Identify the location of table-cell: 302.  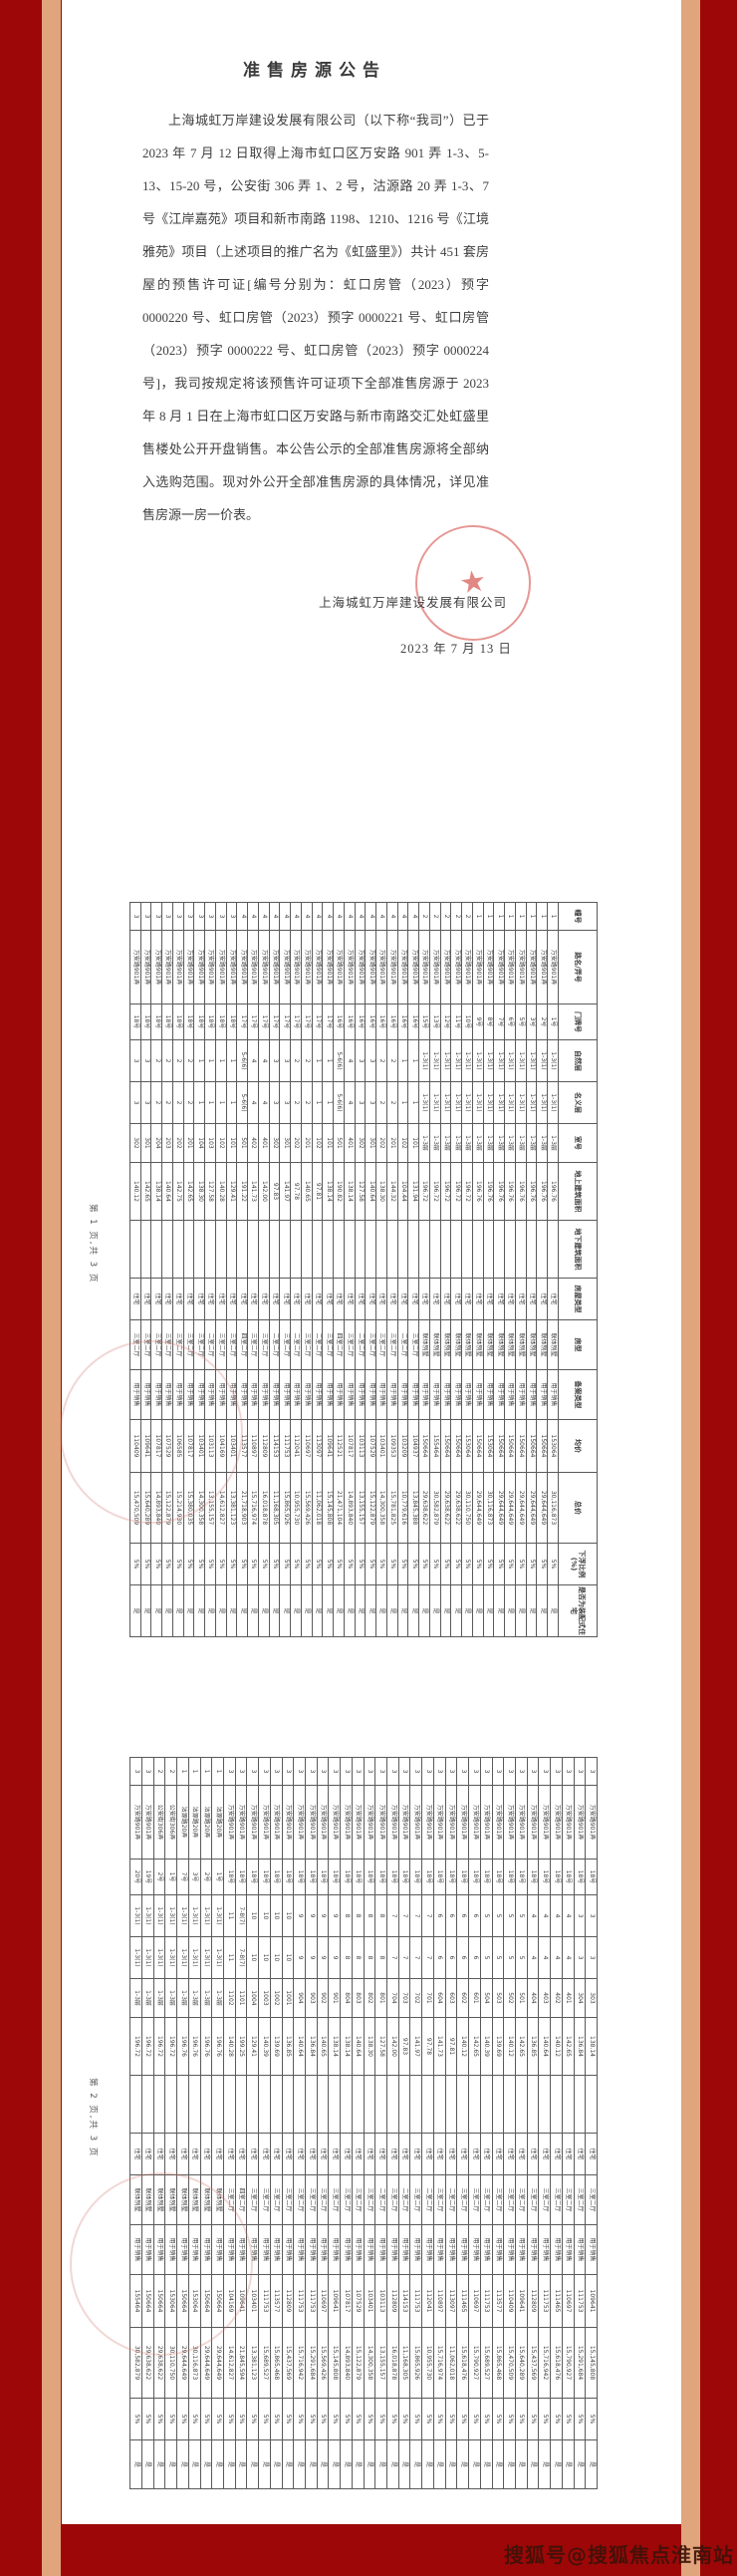
(135, 1143).